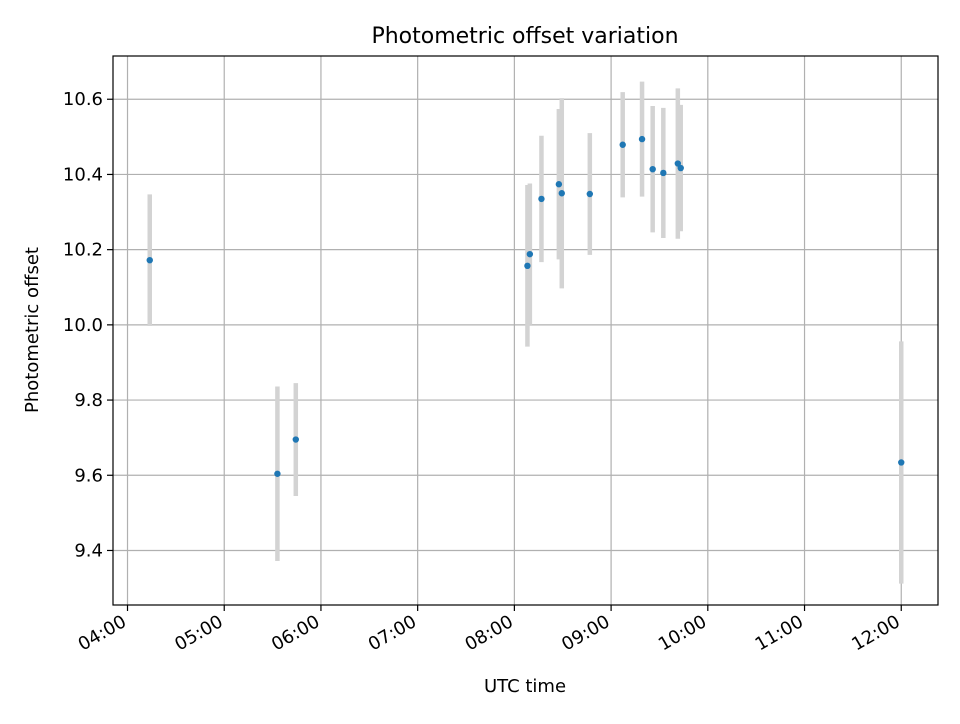  I want to click on y-axis-ticks: 9.4 9.6 9.8 10.0 10.2 10.4 10.6, so click(88, 325).